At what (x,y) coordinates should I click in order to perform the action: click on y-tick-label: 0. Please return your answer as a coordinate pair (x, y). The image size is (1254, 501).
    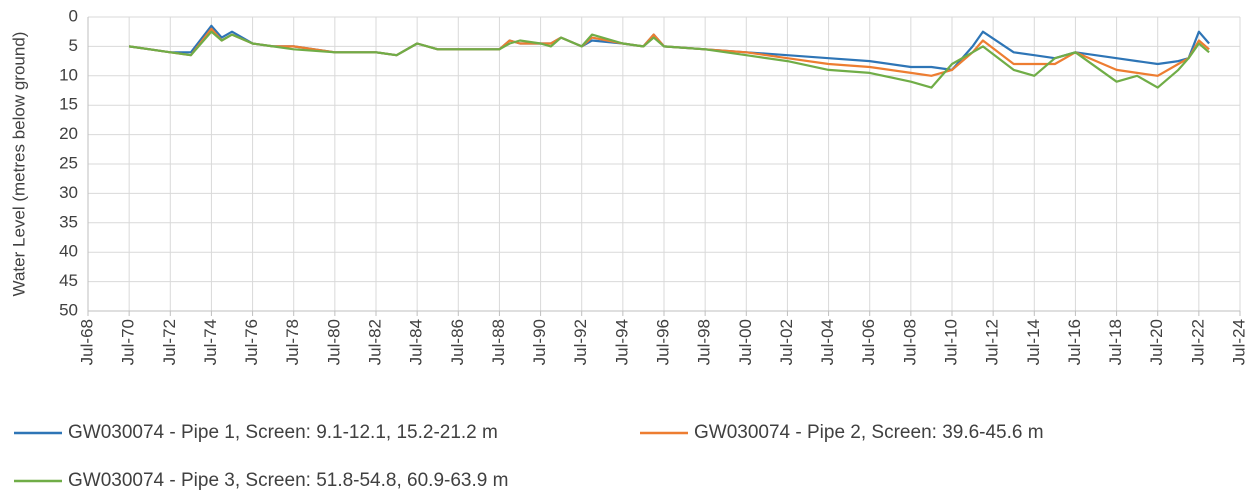
    Looking at the image, I should click on (73, 15).